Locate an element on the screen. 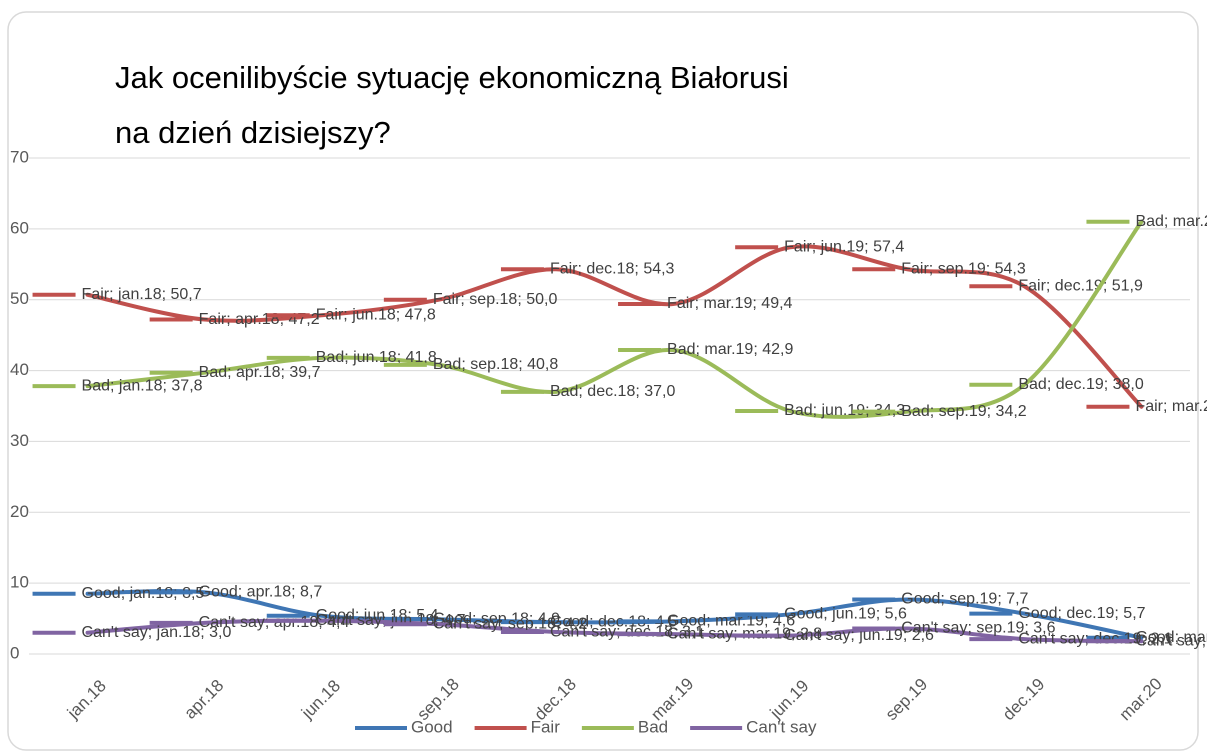 This screenshot has width=1207, height=756. data-label: Good; apr.18; 8,7 is located at coordinates (261, 592).